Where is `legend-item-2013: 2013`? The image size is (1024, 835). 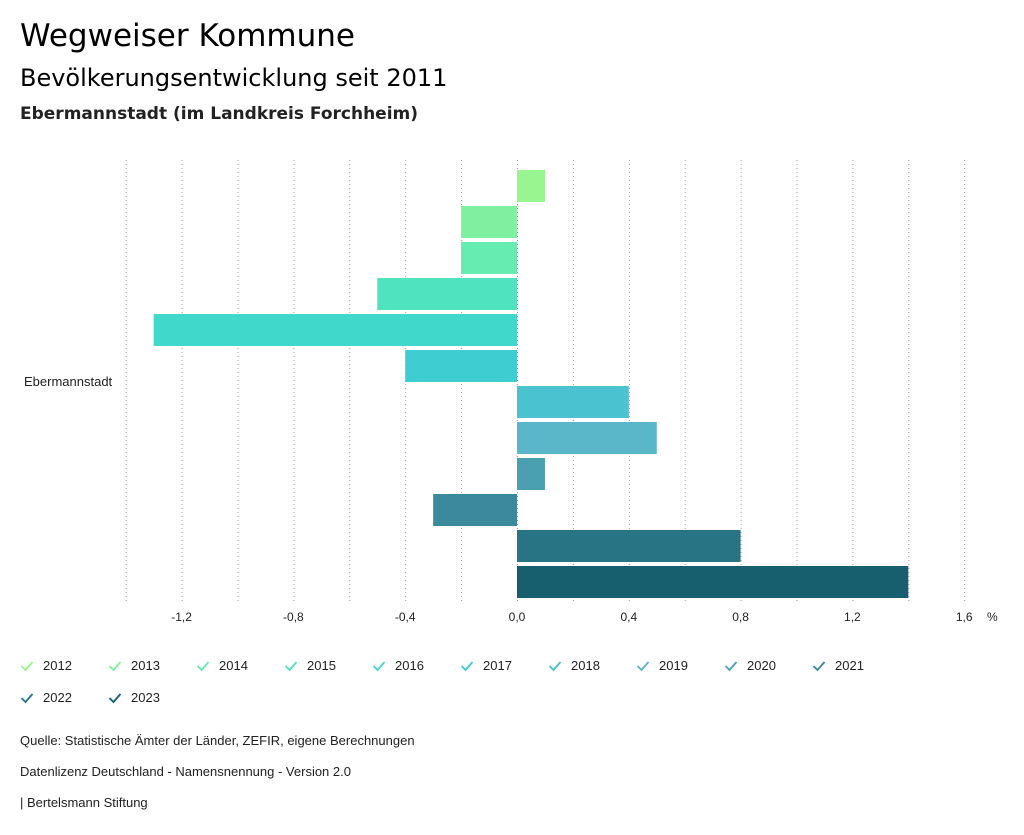 legend-item-2013: 2013 is located at coordinates (134, 665).